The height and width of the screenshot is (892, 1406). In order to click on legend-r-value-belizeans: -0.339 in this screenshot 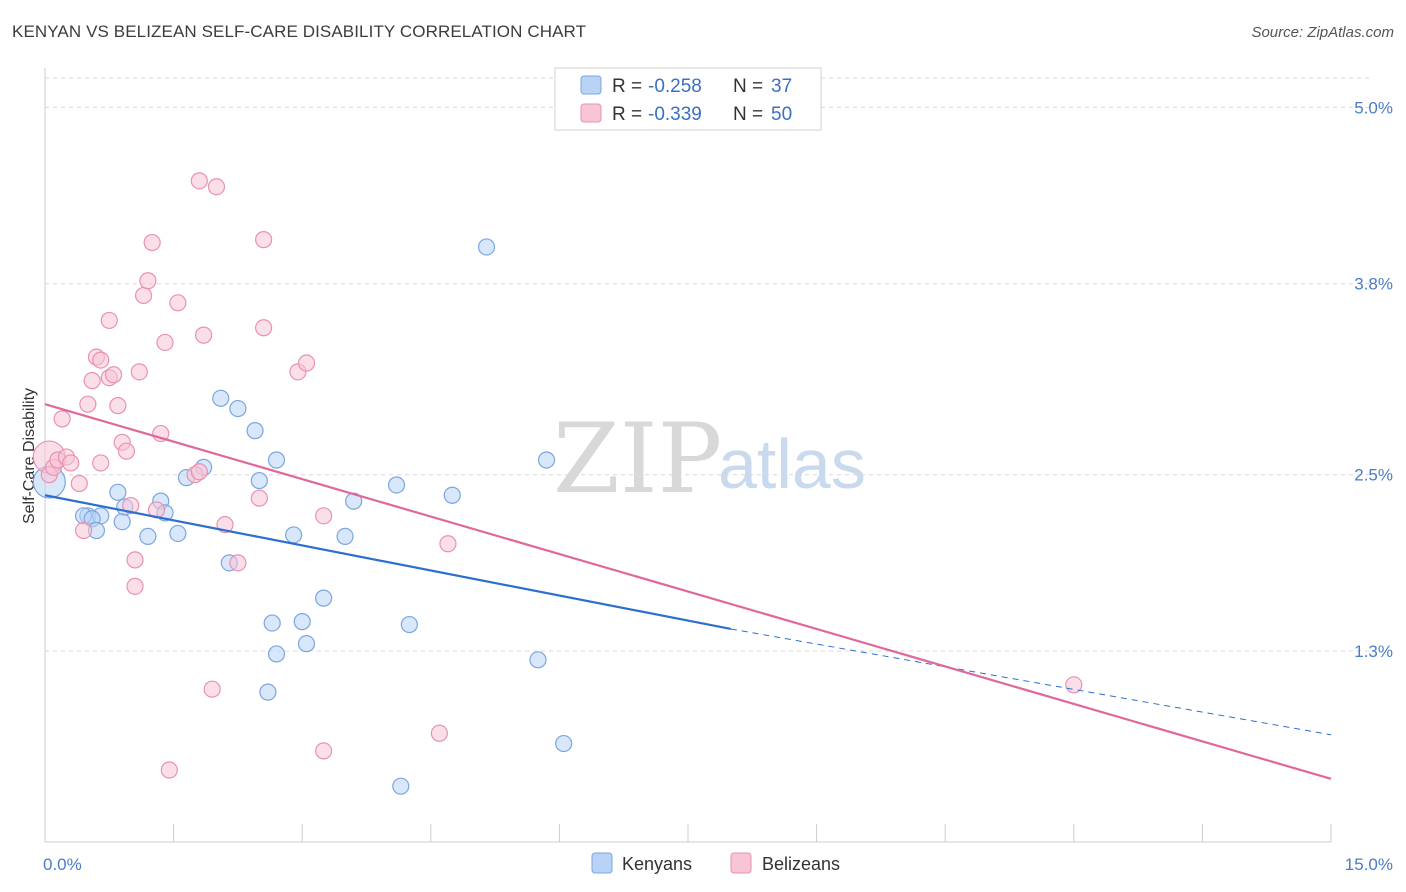, I will do `click(675, 114)`.